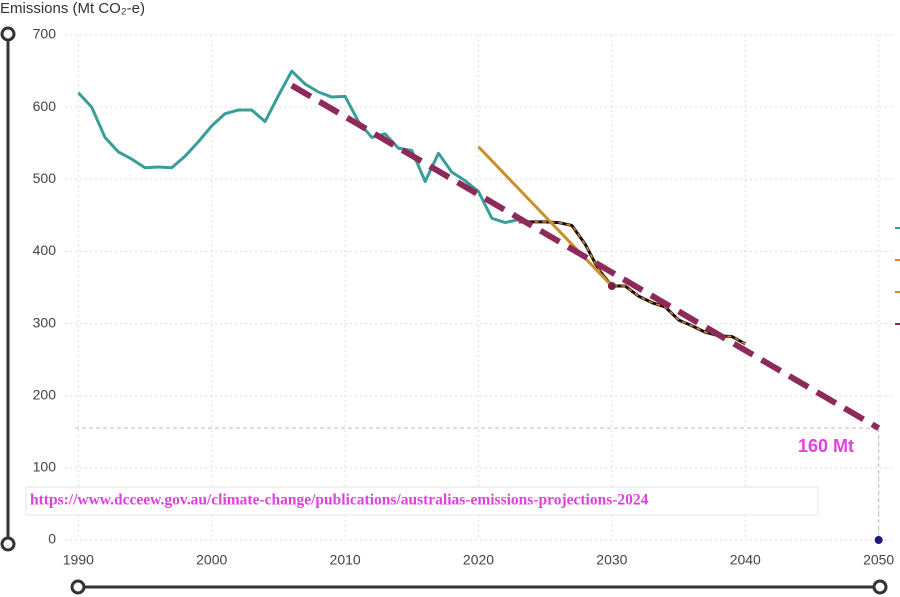 This screenshot has height=597, width=900. What do you see at coordinates (45, 34) in the screenshot?
I see `y-tick-label: 700` at bounding box center [45, 34].